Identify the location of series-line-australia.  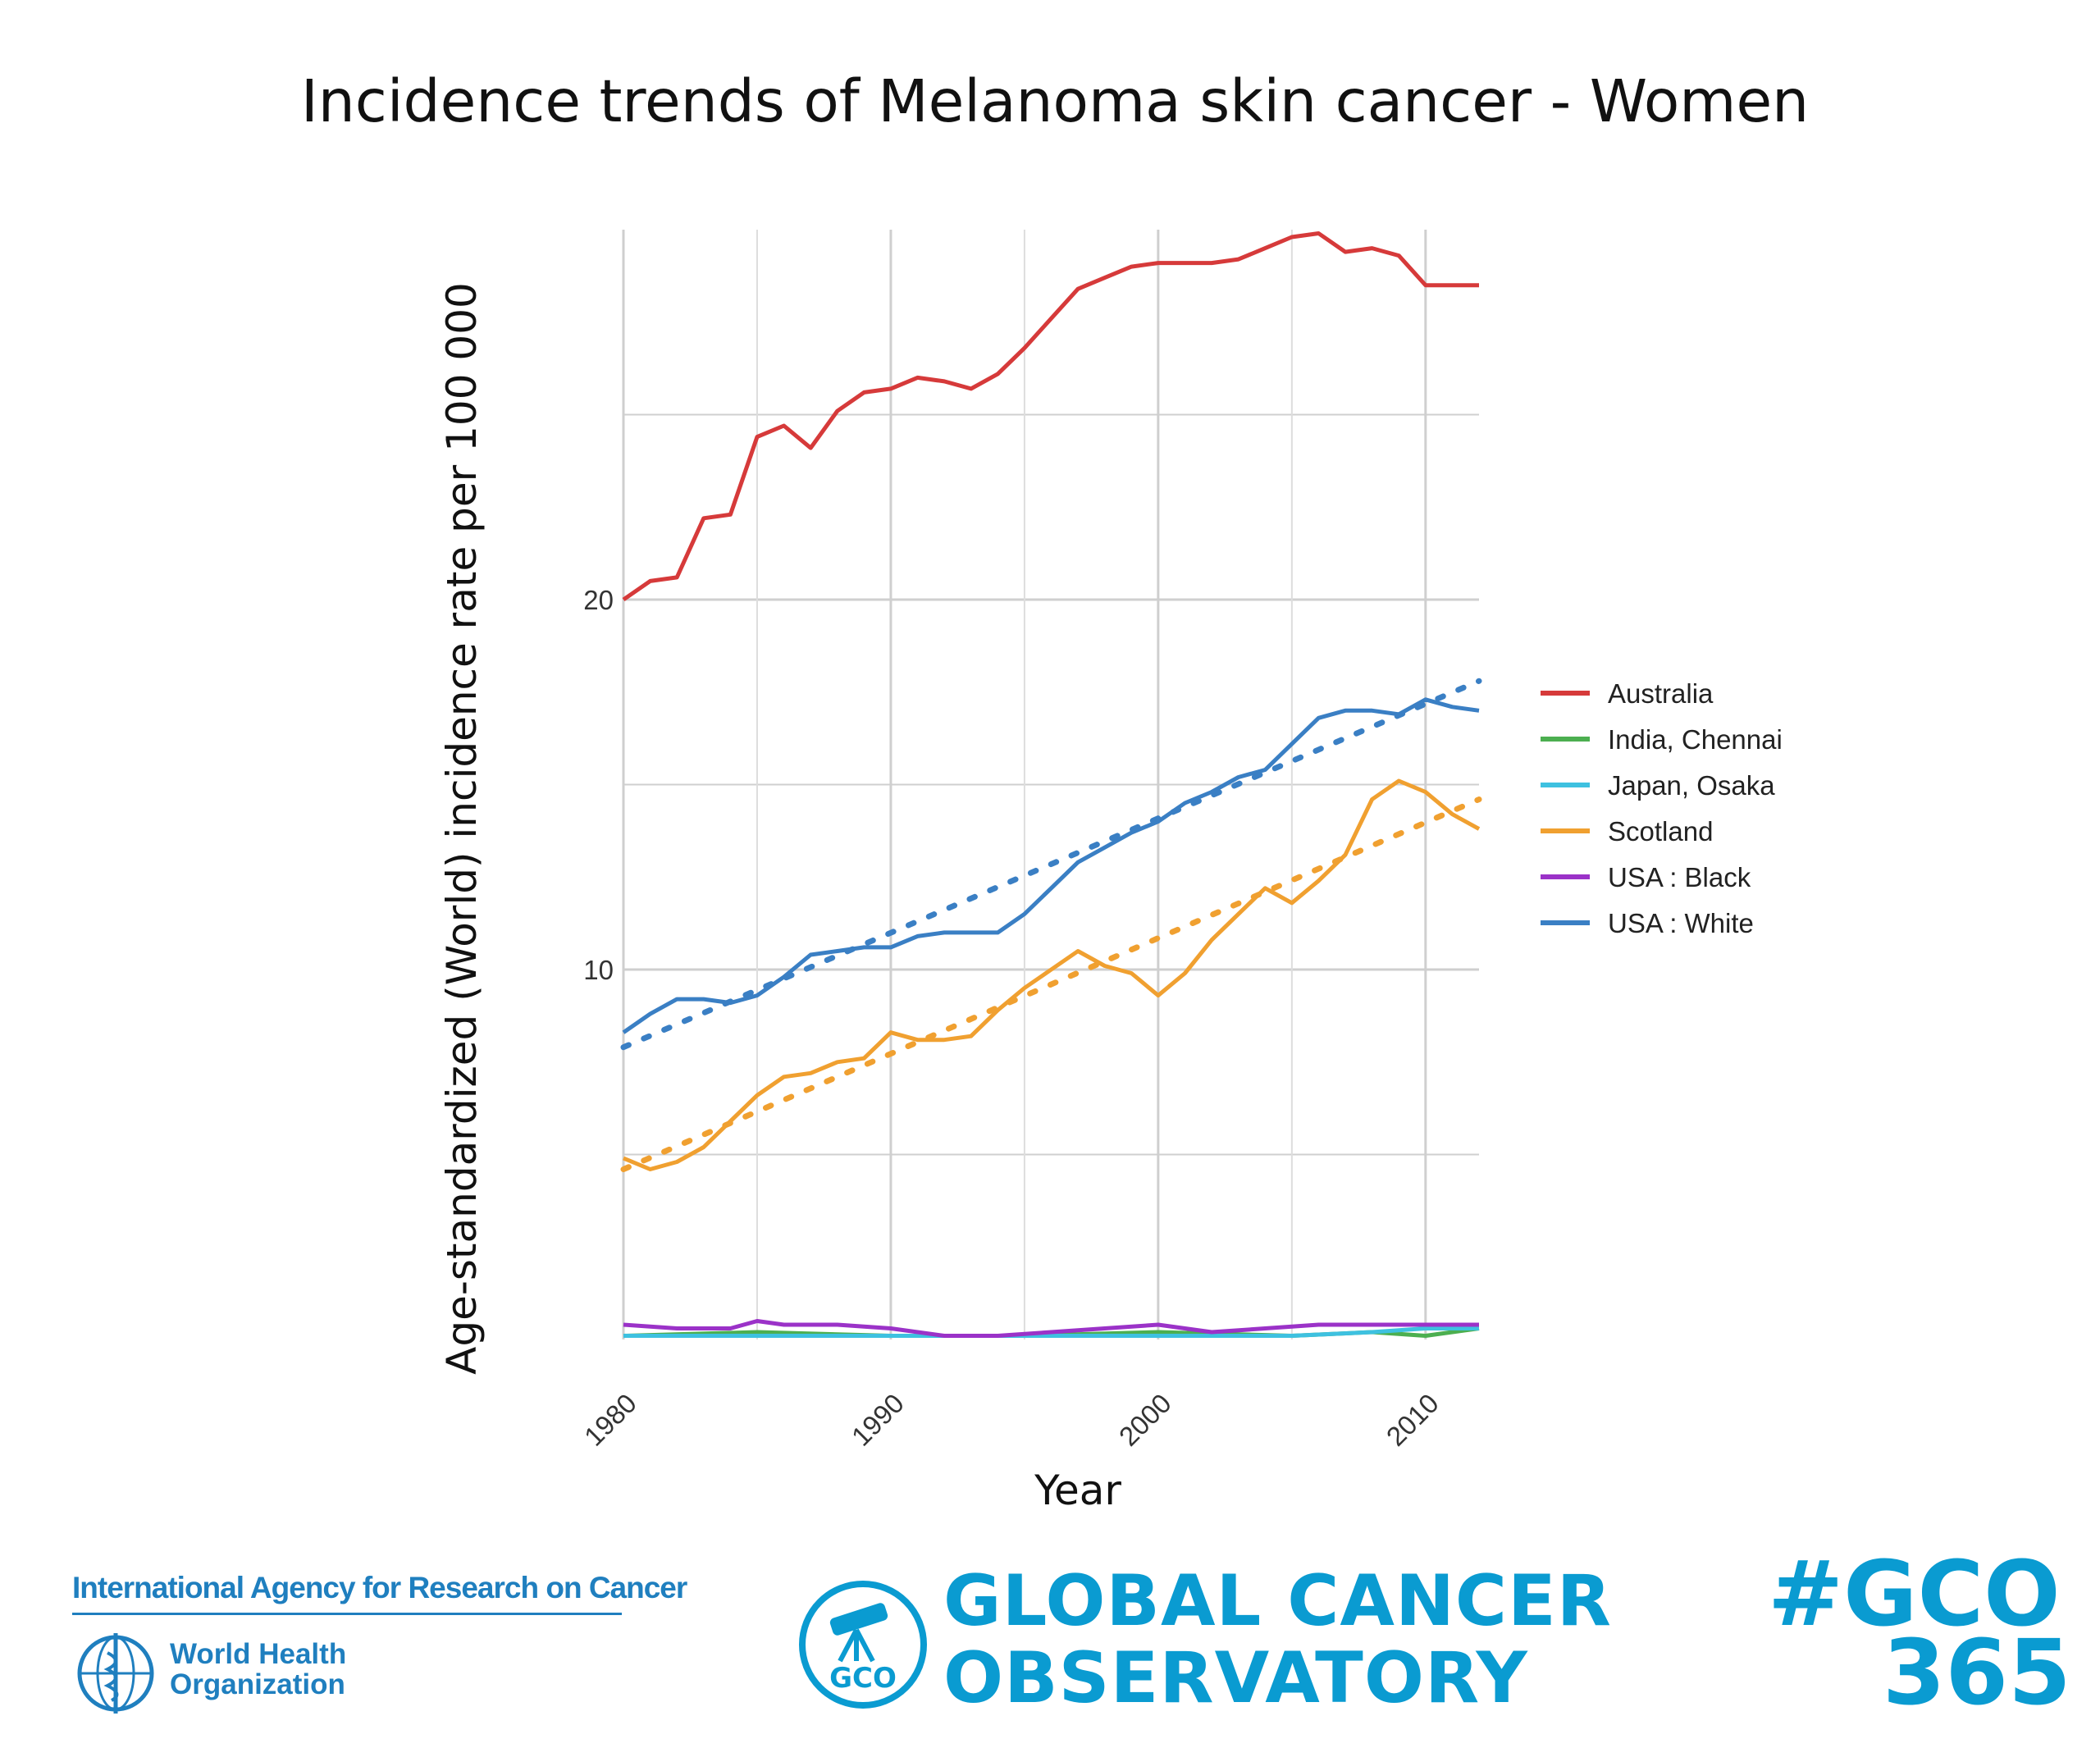
(1051, 416).